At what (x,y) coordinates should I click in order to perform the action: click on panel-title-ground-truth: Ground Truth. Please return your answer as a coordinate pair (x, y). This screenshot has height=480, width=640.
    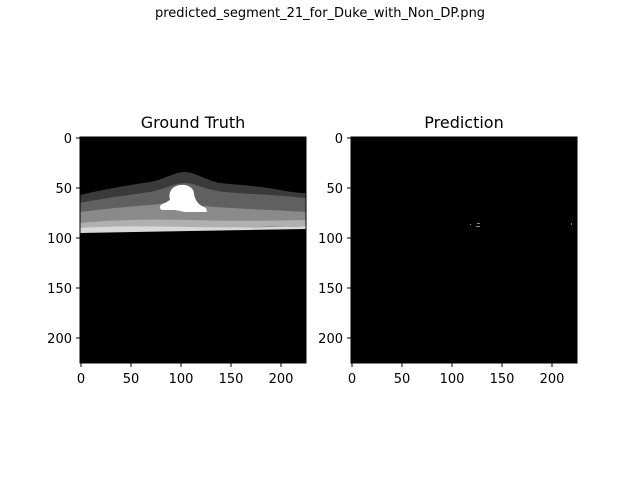
    Looking at the image, I should click on (193, 122).